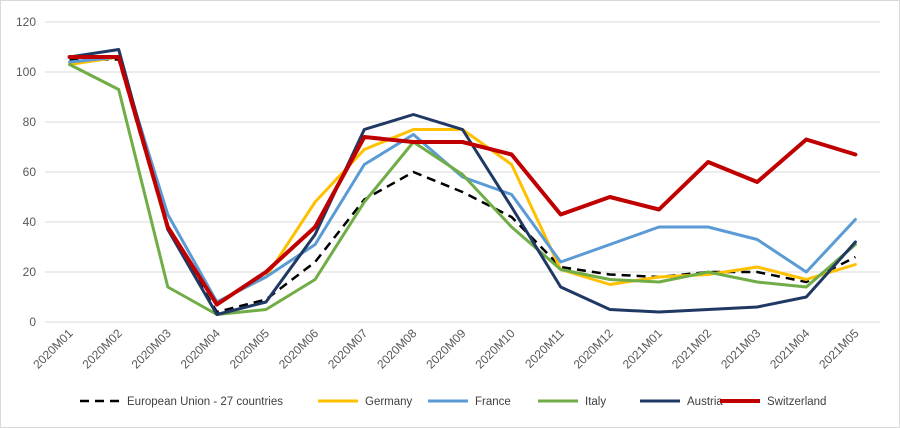 This screenshot has width=900, height=428. What do you see at coordinates (26, 22) in the screenshot?
I see `y-tick-label: 120` at bounding box center [26, 22].